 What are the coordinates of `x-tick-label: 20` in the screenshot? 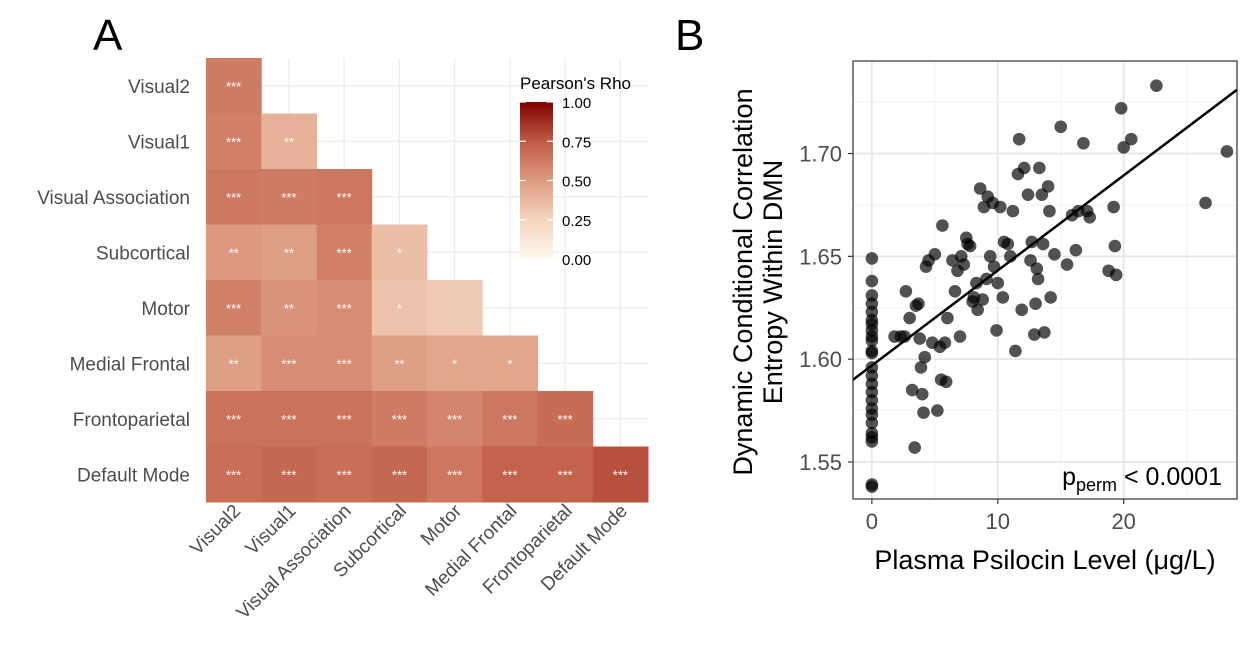 It's located at (1123, 521).